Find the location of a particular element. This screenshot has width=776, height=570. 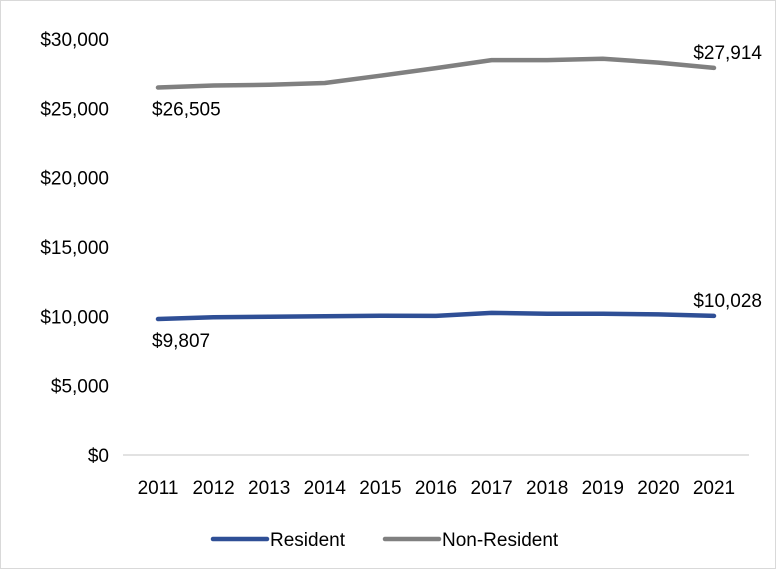

x-tick-label: 2016 is located at coordinates (436, 488).